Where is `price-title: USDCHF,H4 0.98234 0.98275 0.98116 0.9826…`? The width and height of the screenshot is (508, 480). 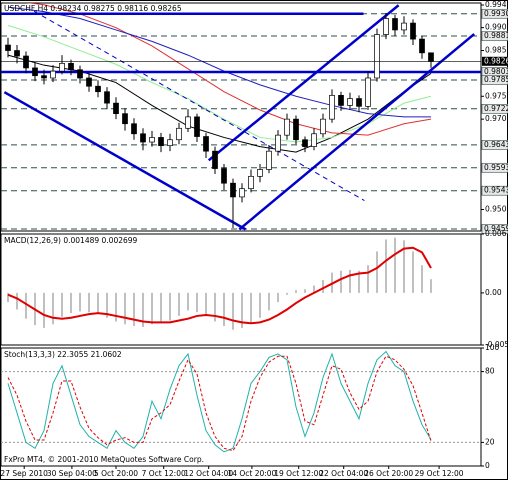 price-title: USDCHF,H4 0.98234 0.98275 0.98116 0.9826… is located at coordinates (93, 8).